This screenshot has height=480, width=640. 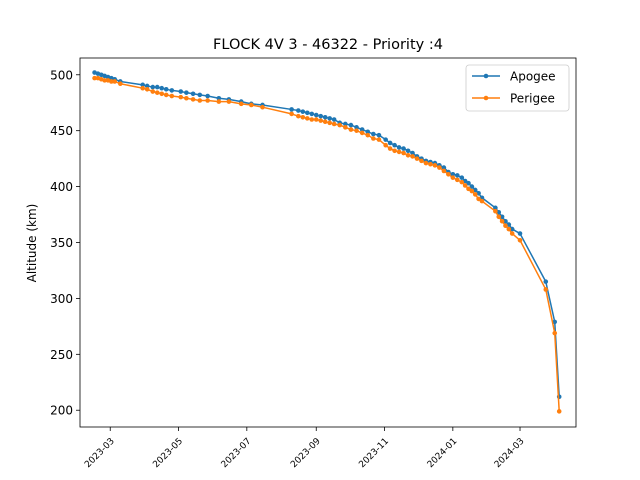 What do you see at coordinates (486, 76) in the screenshot?
I see `legend-marker-apogee` at bounding box center [486, 76].